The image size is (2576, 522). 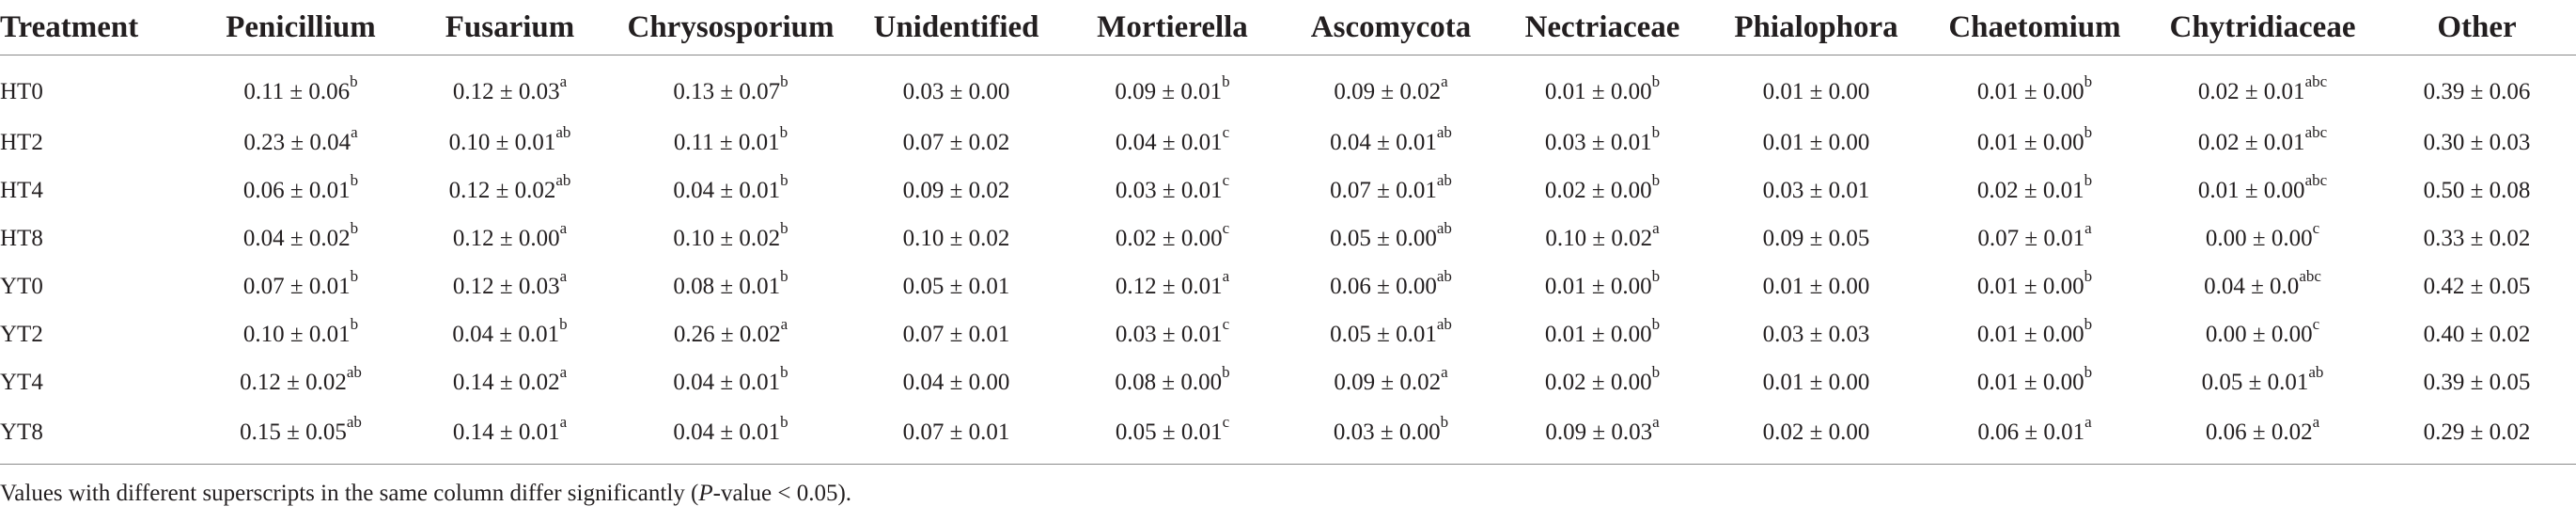 What do you see at coordinates (726, 142) in the screenshot?
I see `cell-value: 0.11 ± 0.01` at bounding box center [726, 142].